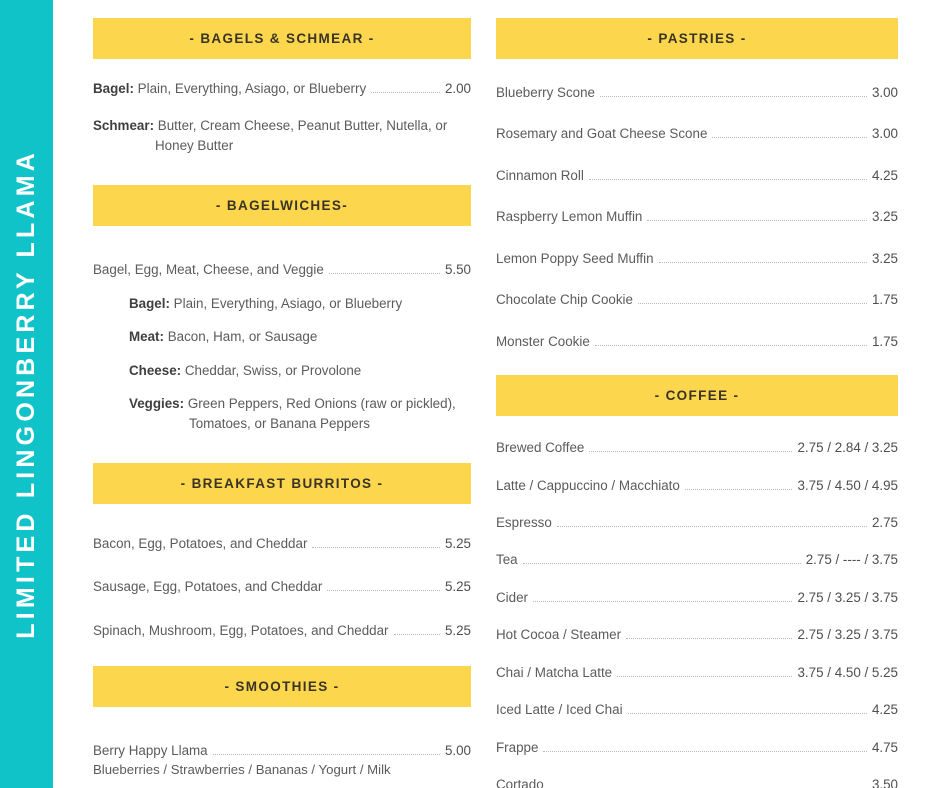 This screenshot has height=788, width=940. I want to click on menu-item-iced-latte-iced-chai-name: Iced Latte / Iced Chai, so click(559, 710).